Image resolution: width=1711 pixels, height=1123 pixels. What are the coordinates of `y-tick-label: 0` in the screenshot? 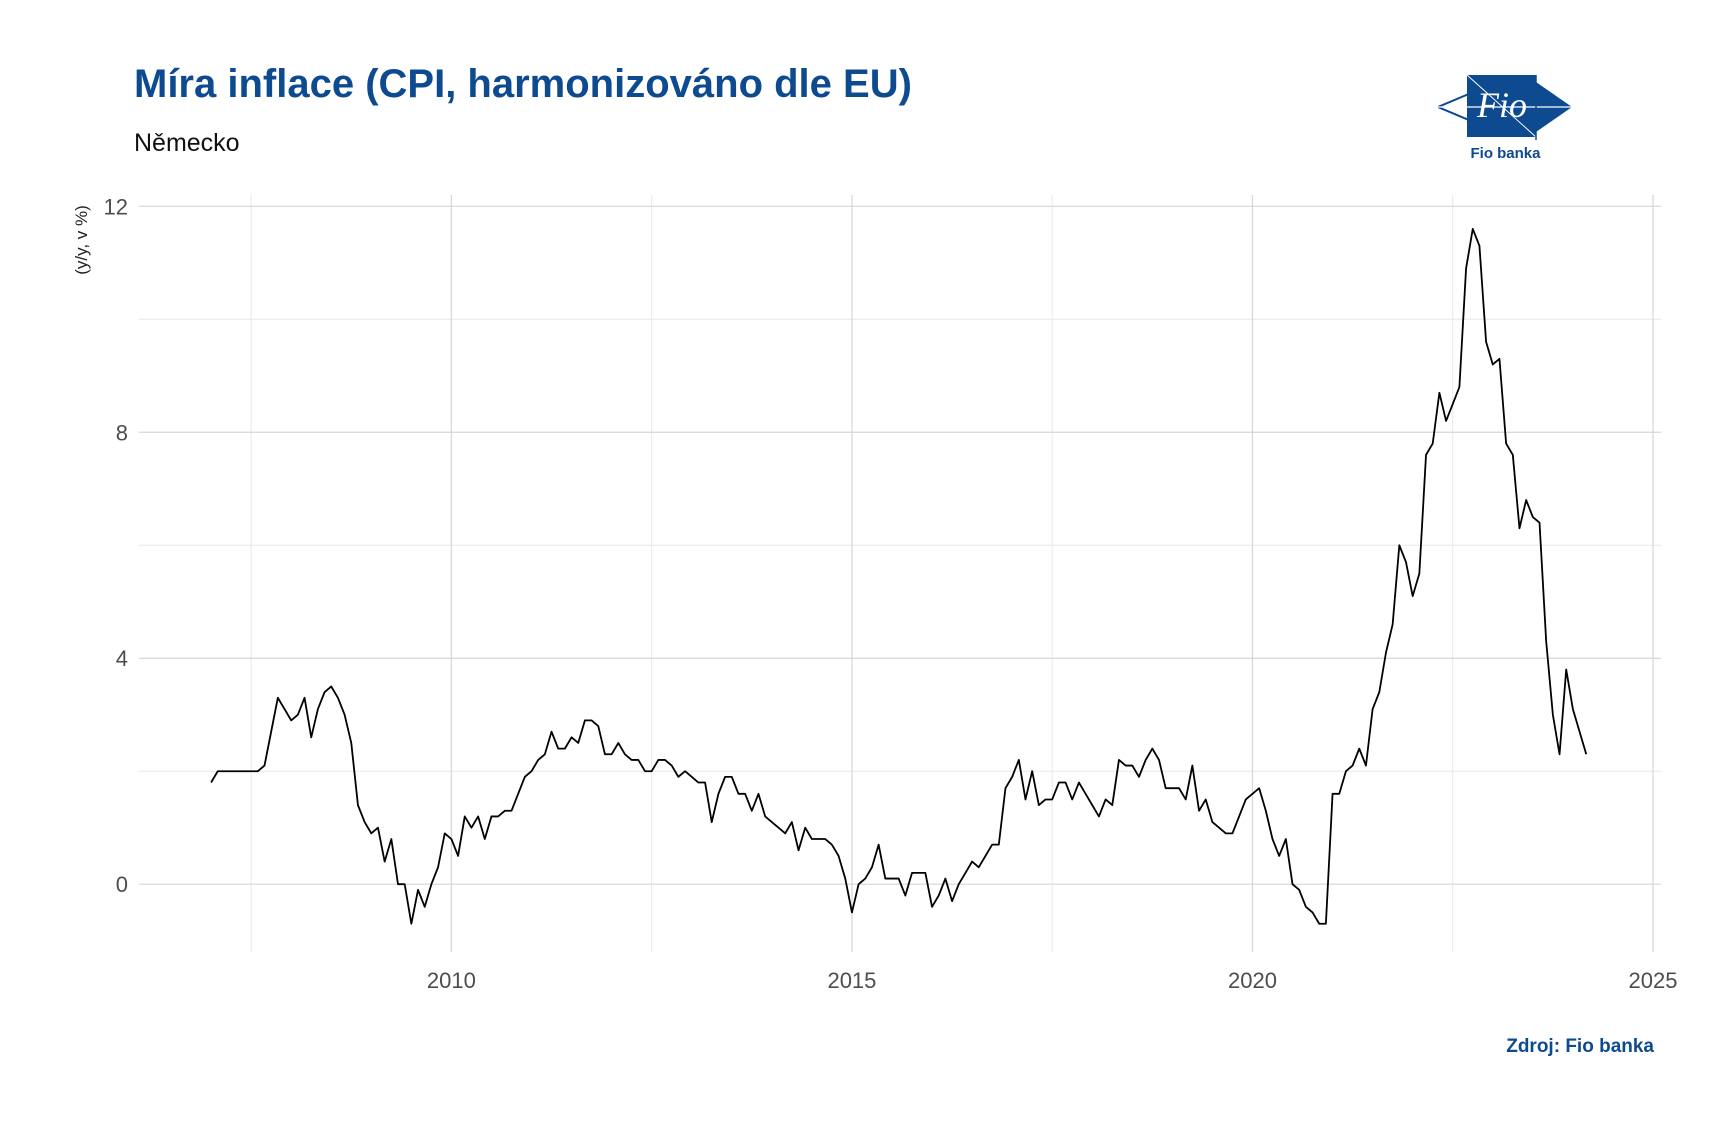 It's located at (122, 884).